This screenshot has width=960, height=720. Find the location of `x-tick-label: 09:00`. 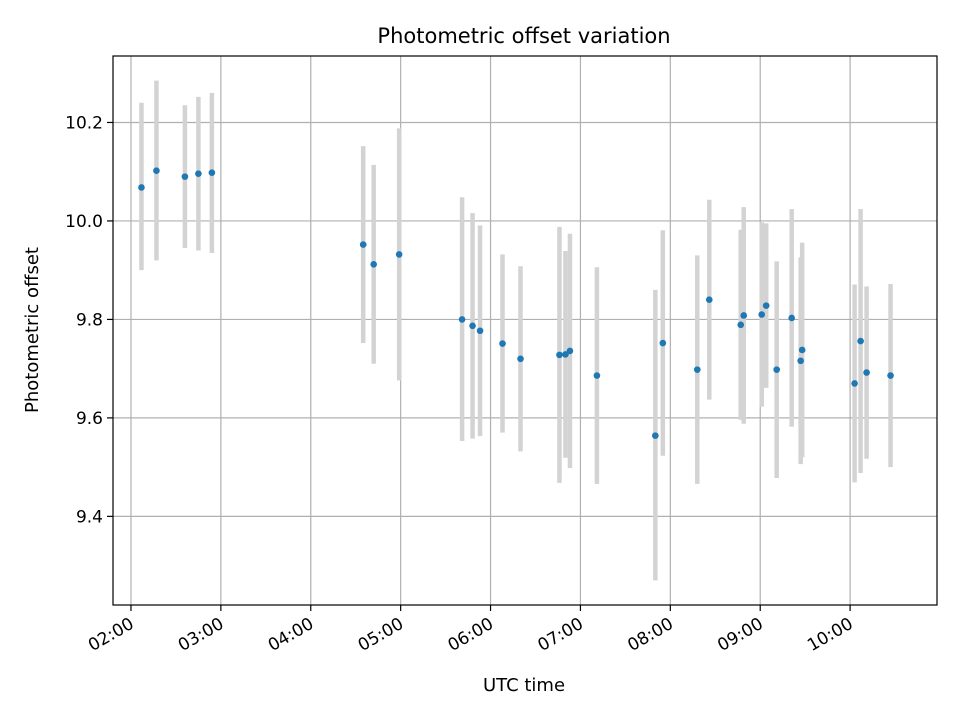

x-tick-label: 09:00 is located at coordinates (740, 635).